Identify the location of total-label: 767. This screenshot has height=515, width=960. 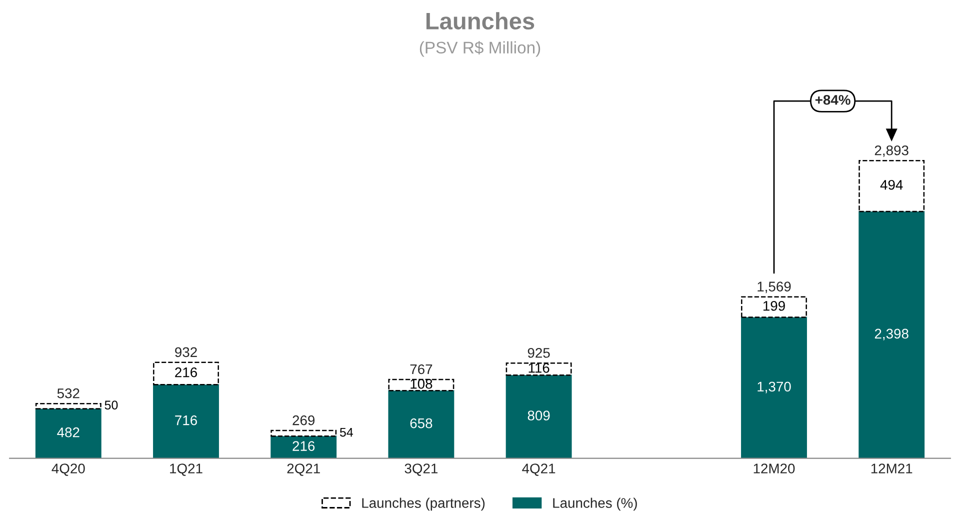
(421, 369).